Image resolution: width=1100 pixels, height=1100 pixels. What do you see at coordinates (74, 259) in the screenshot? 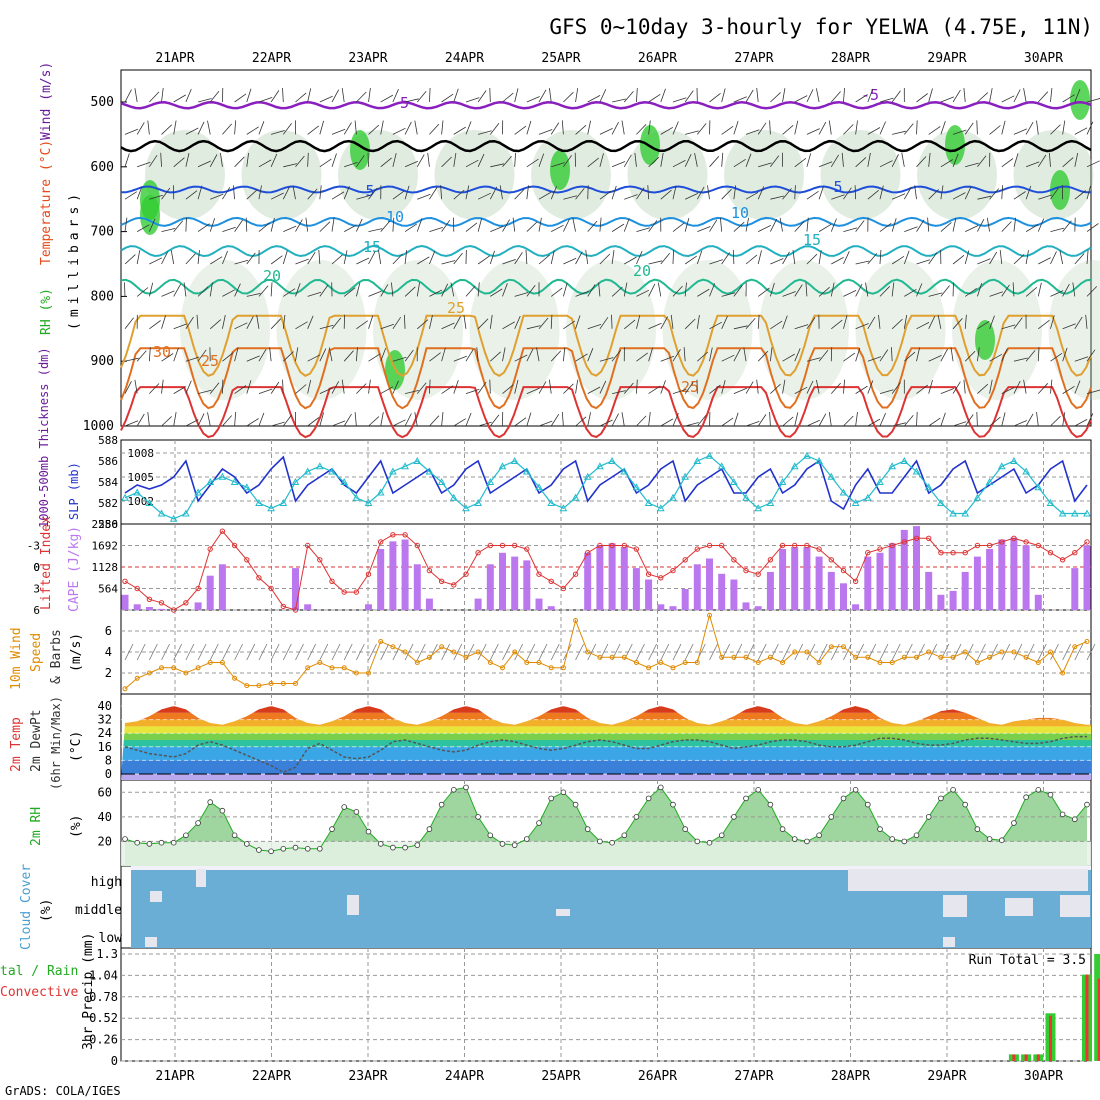
I see `millibars-label: (millibars)` at bounding box center [74, 259].